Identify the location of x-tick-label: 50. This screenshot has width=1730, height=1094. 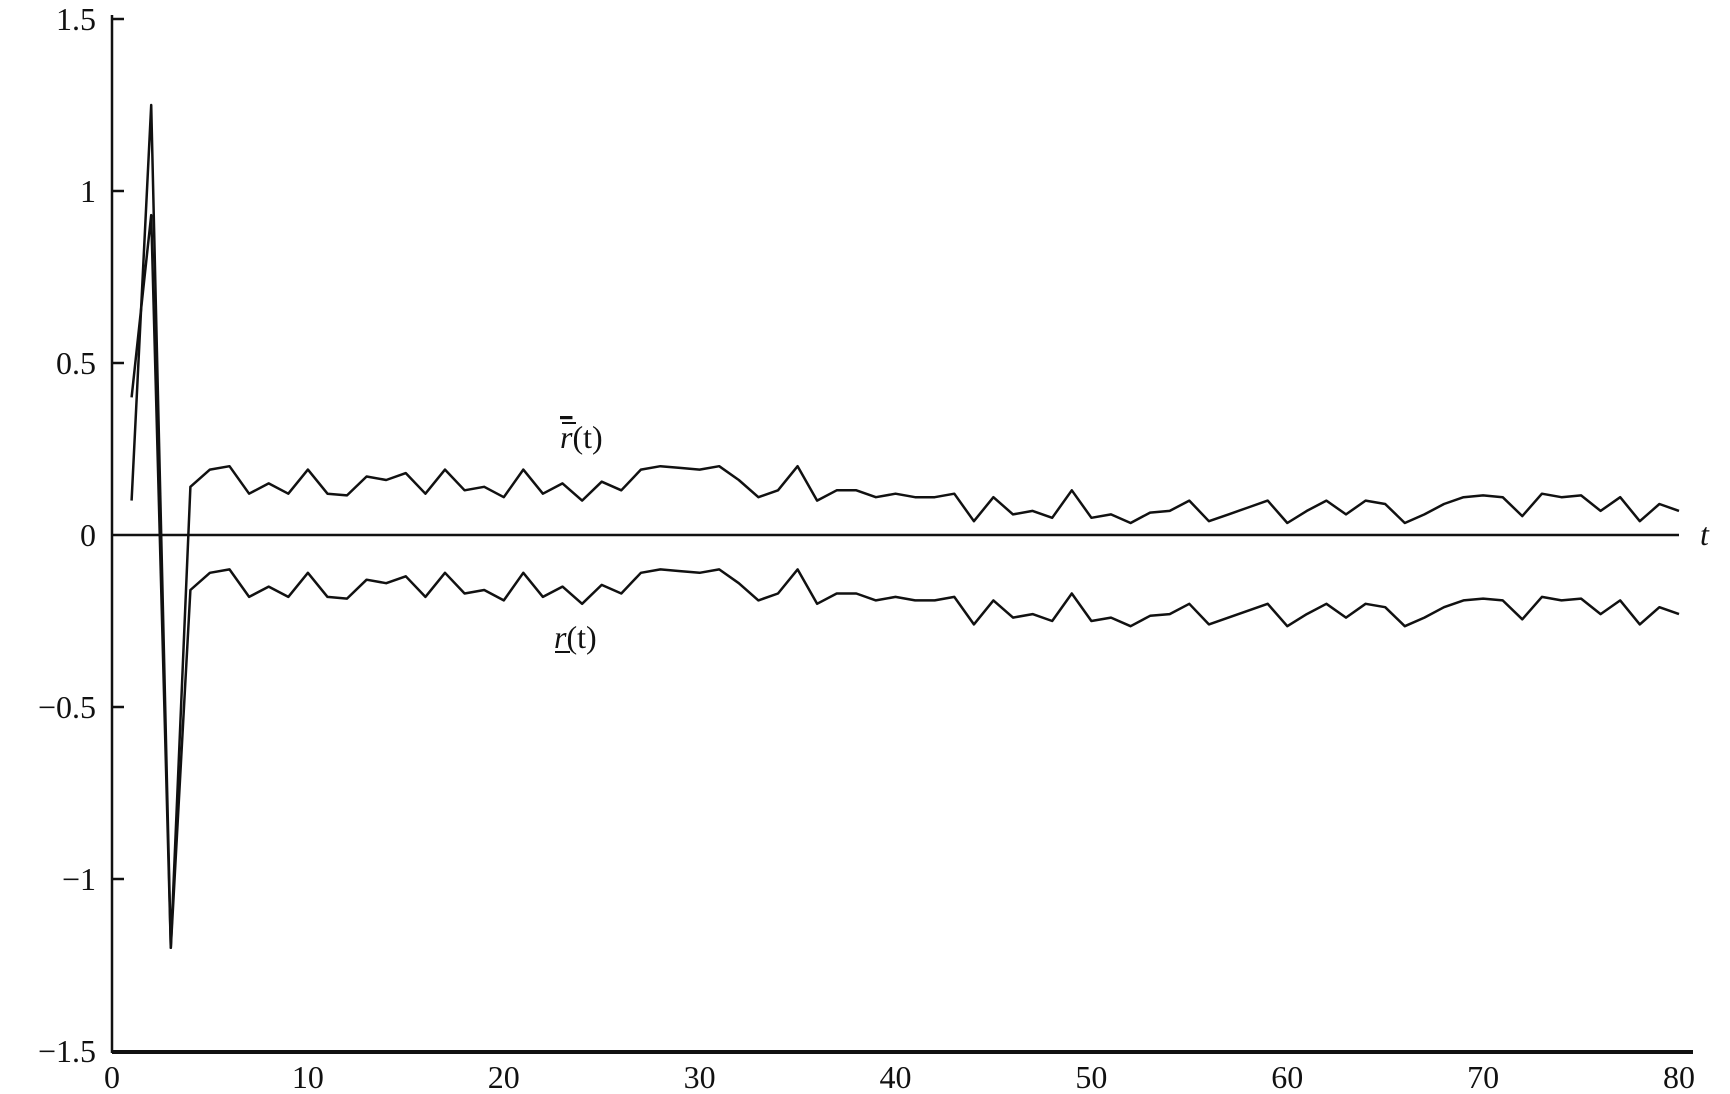
(1091, 1076).